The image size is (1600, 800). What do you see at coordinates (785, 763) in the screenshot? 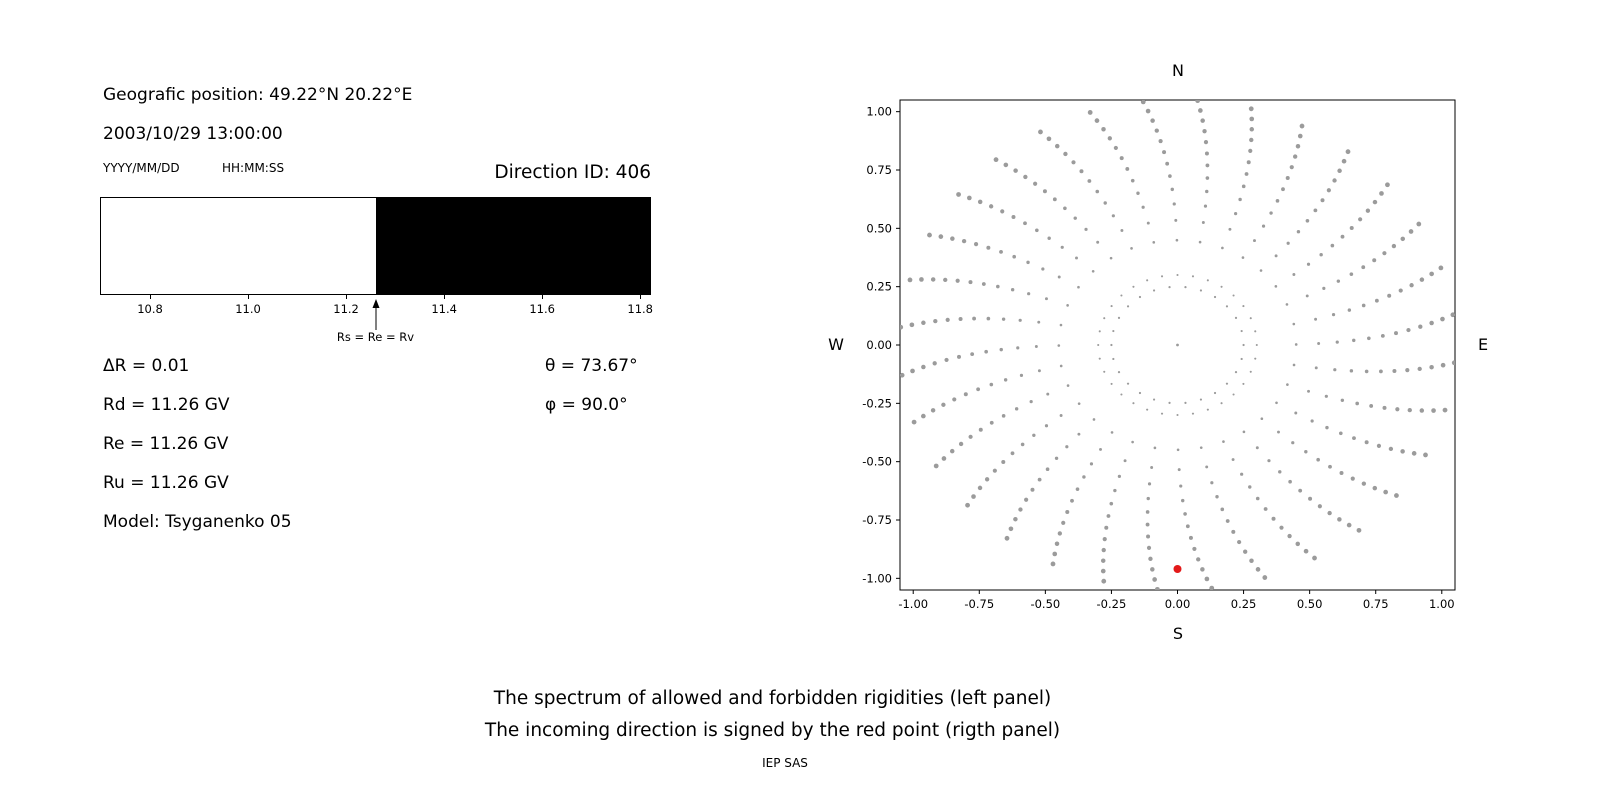
I see `credit-label: IEP SAS` at bounding box center [785, 763].